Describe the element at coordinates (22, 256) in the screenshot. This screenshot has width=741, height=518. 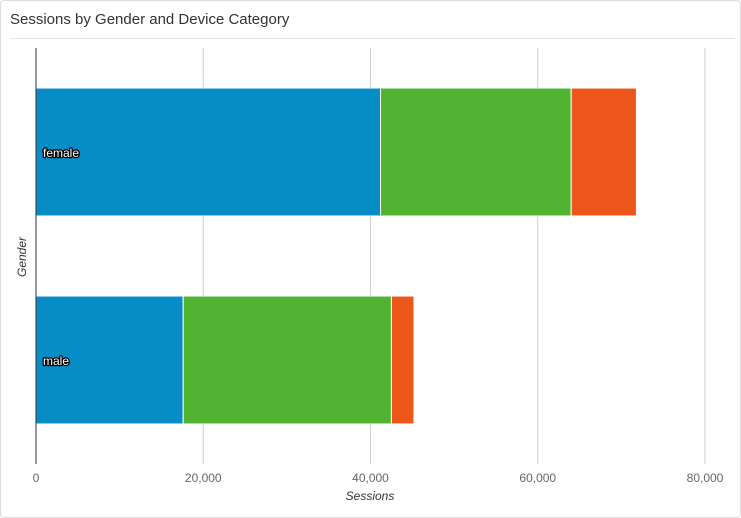
I see `y-axis-title: Gender` at that location.